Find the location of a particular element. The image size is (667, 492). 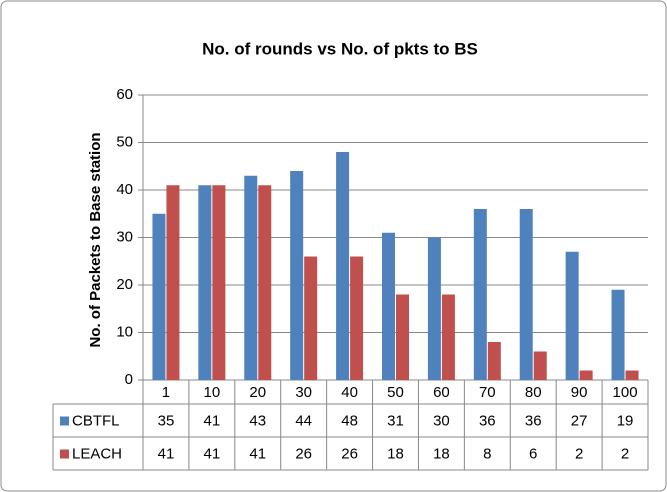

y-tick-label: 0 is located at coordinates (129, 379).